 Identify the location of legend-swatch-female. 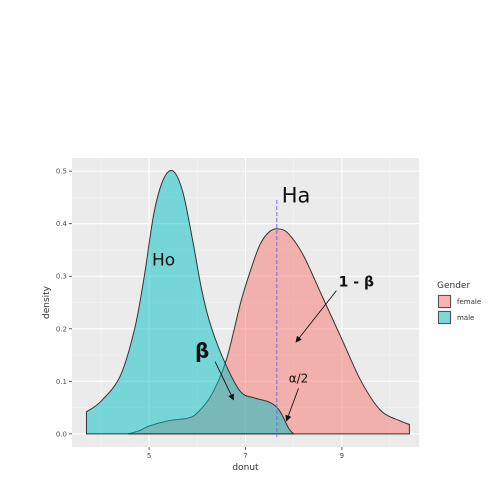
(444, 301).